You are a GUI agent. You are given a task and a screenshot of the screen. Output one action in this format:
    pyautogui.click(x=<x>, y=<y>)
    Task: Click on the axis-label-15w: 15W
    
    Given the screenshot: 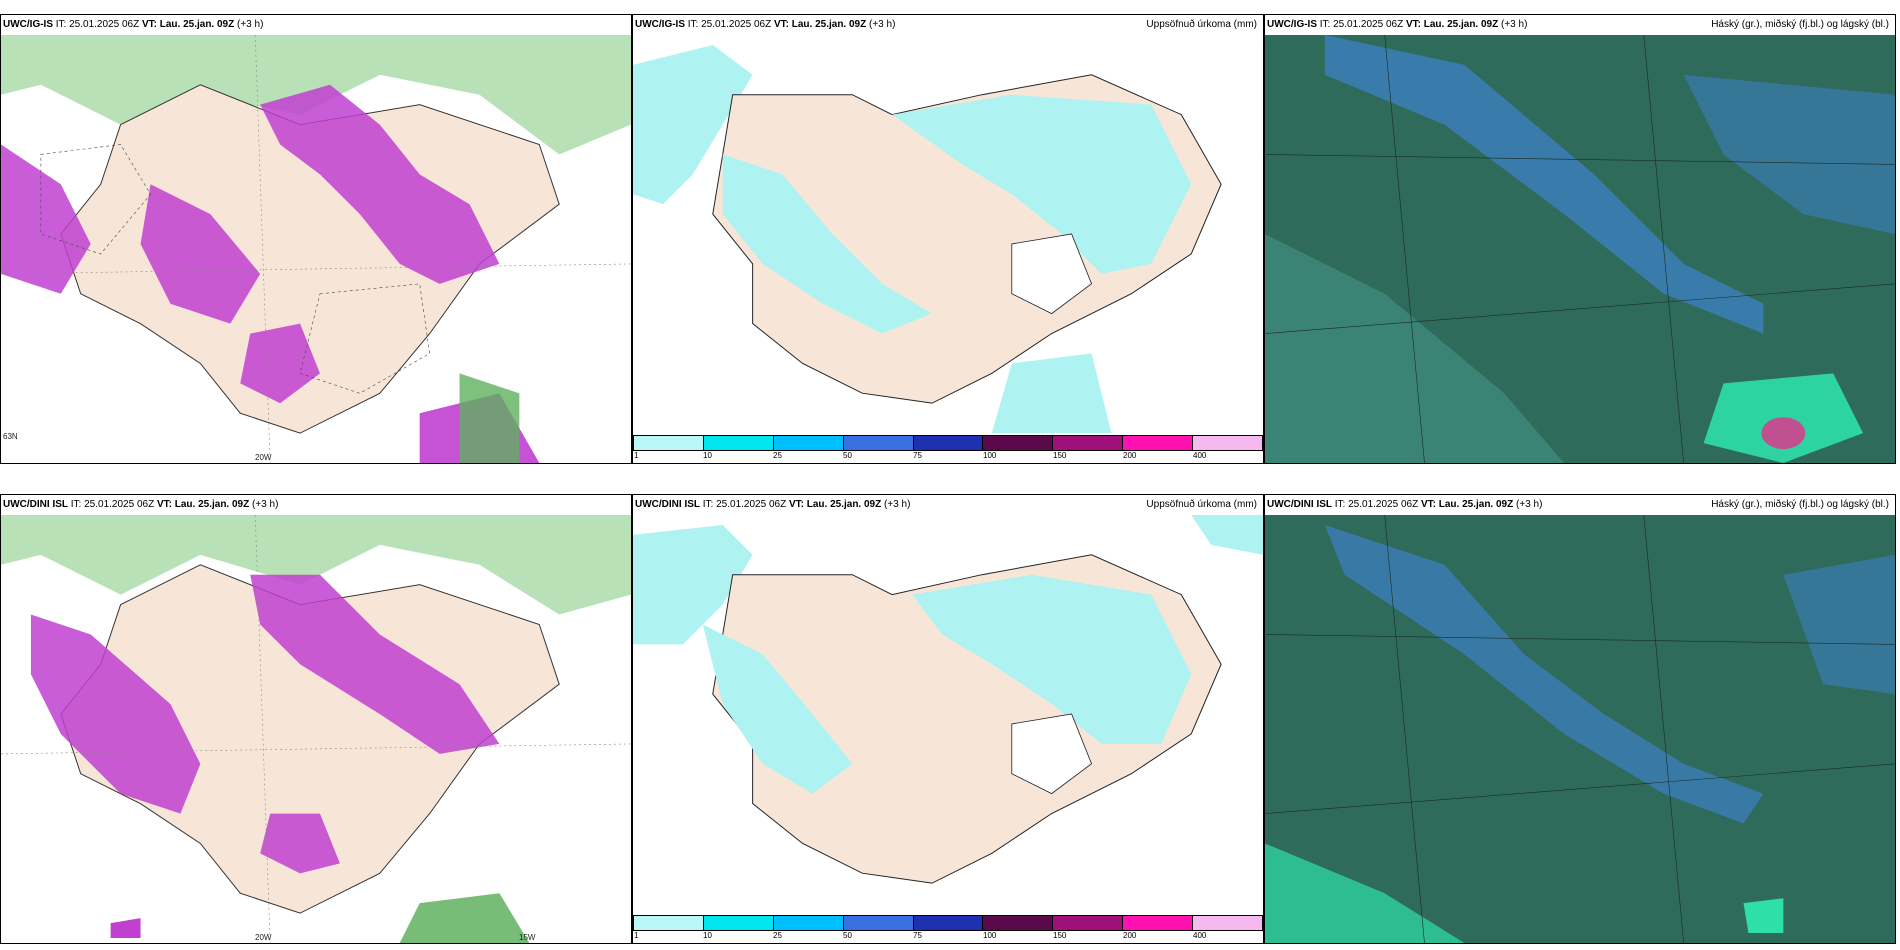 What is the action you would take?
    pyautogui.click(x=527, y=937)
    